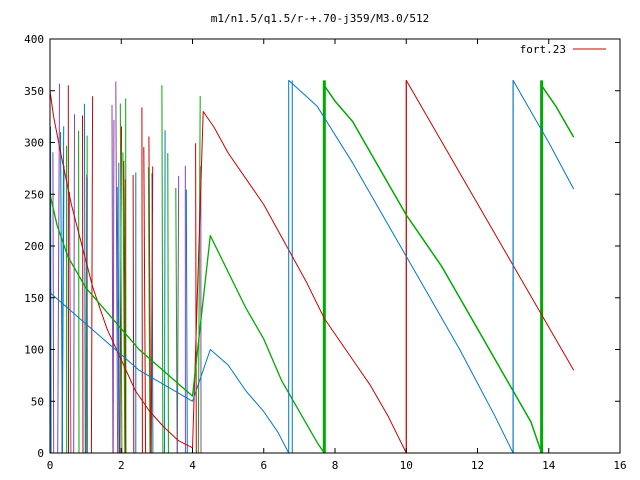  Describe the element at coordinates (34, 246) in the screenshot. I see `y-tick-label: 200` at that location.